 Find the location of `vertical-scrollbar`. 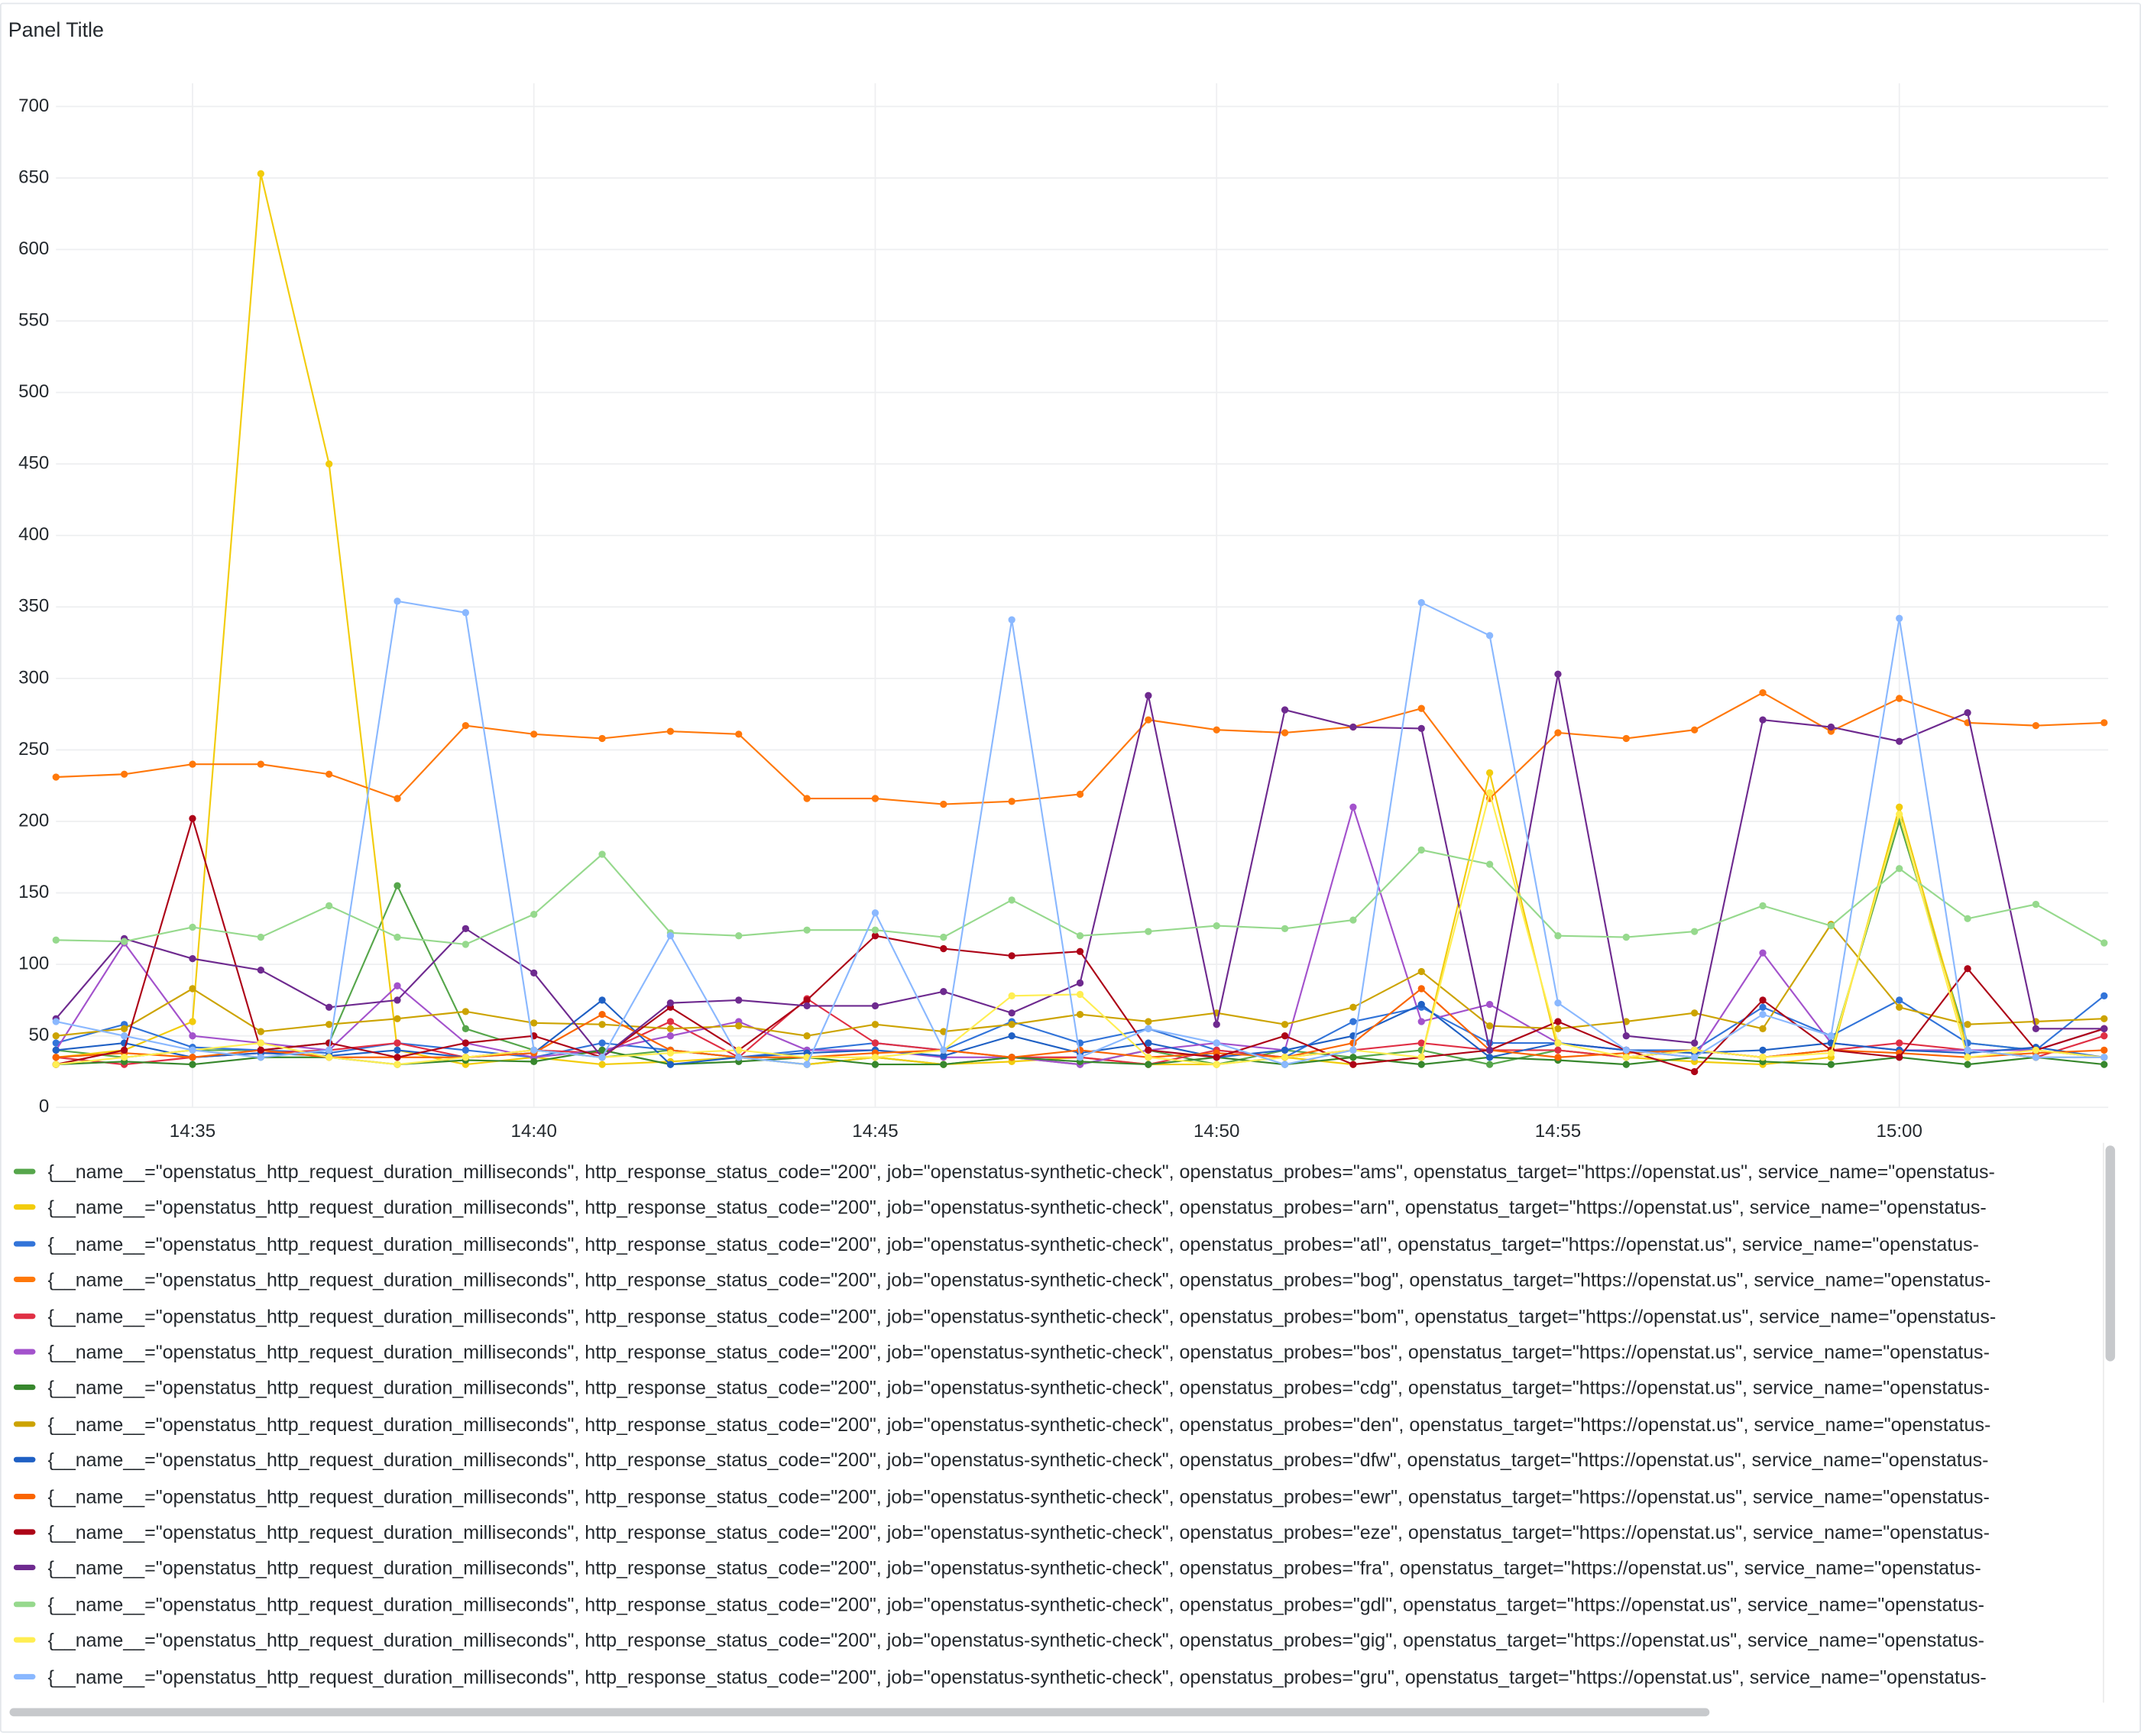

vertical-scrollbar is located at coordinates (2110, 1253).